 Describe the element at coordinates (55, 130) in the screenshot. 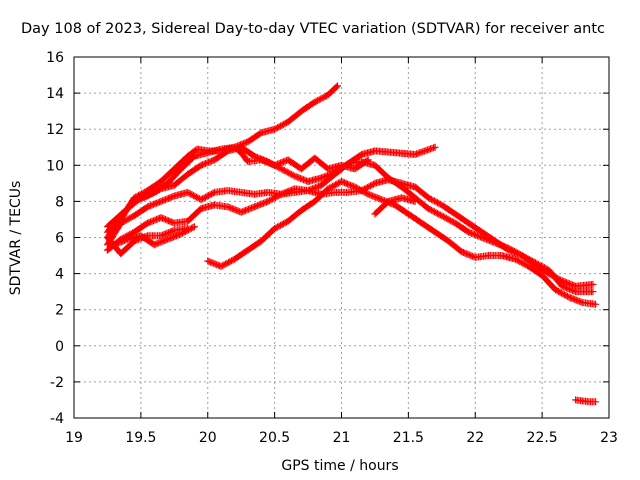

I see `y-tick-label: 12` at that location.